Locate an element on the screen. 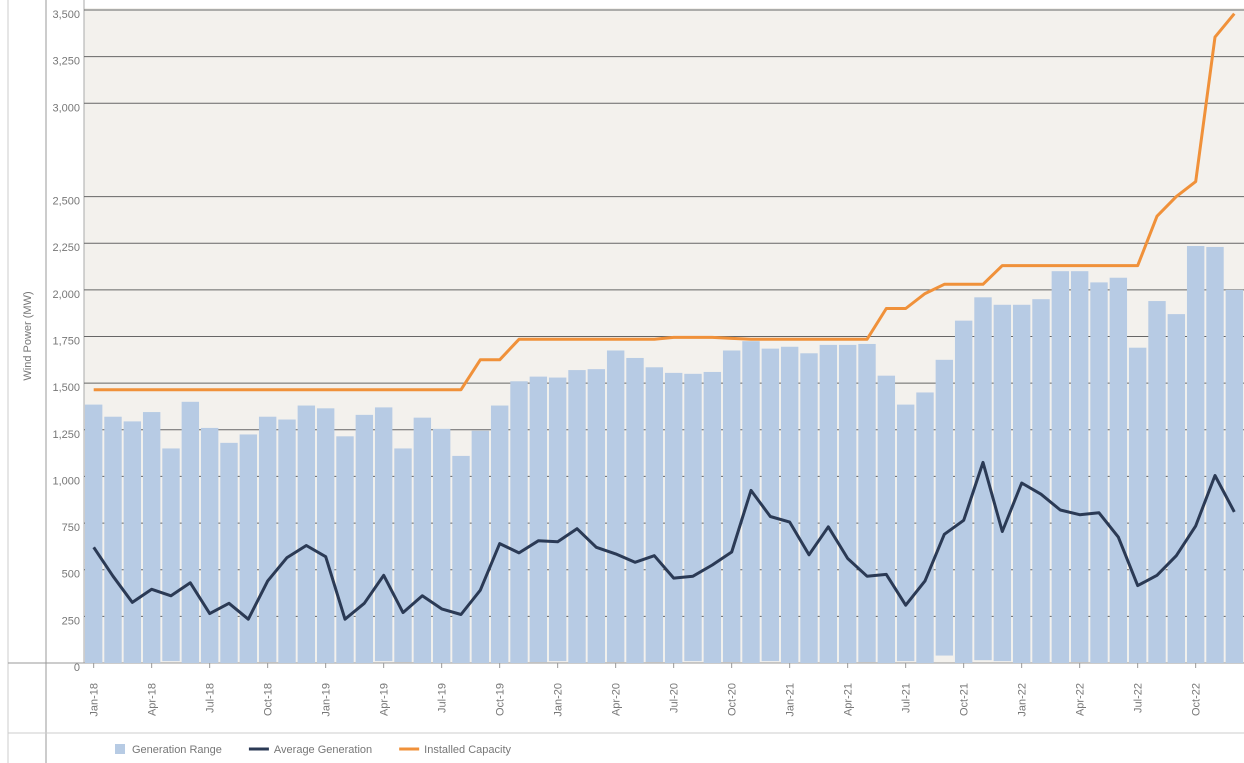 This screenshot has width=1244, height=763. y-tick-label: 3,250 is located at coordinates (66, 62).